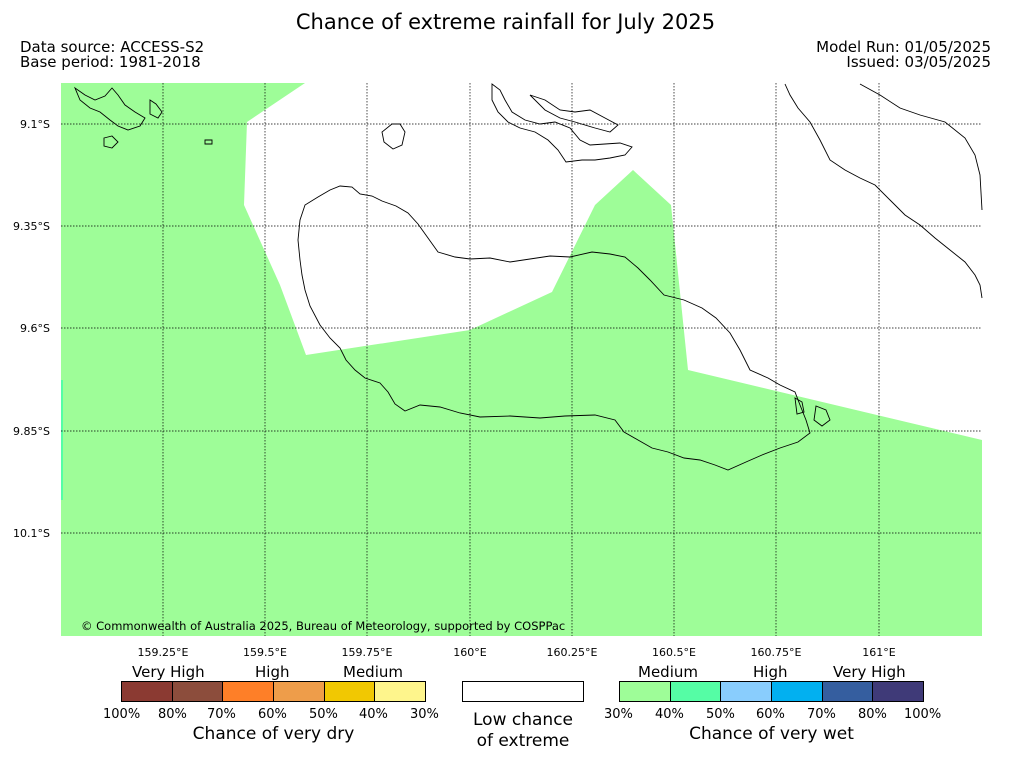 This screenshot has width=1011, height=758. Describe the element at coordinates (469, 652) in the screenshot. I see `lon-label: 160°E` at that location.